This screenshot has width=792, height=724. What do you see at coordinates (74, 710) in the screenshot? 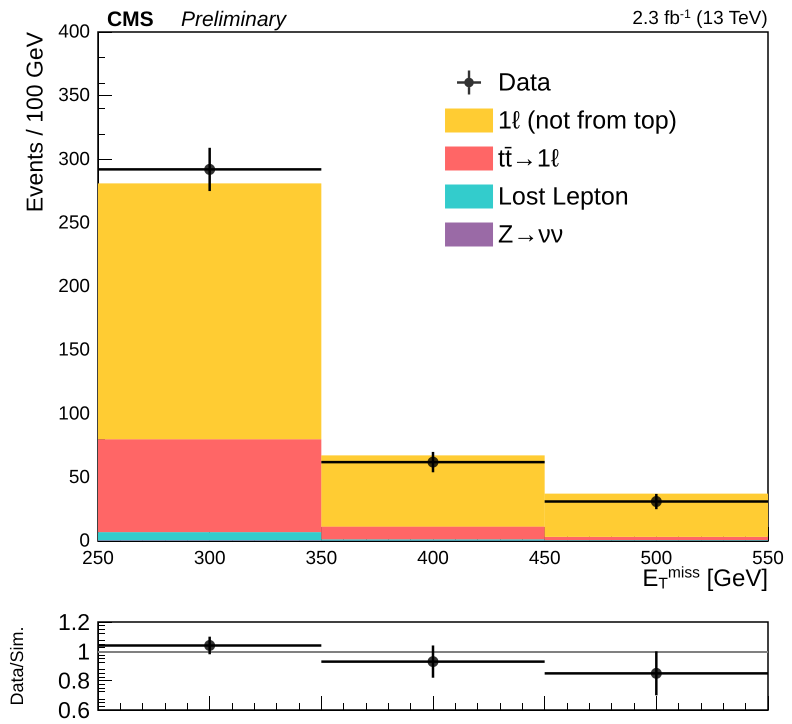
I see `y-tick-label: 0.6` at bounding box center [74, 710].